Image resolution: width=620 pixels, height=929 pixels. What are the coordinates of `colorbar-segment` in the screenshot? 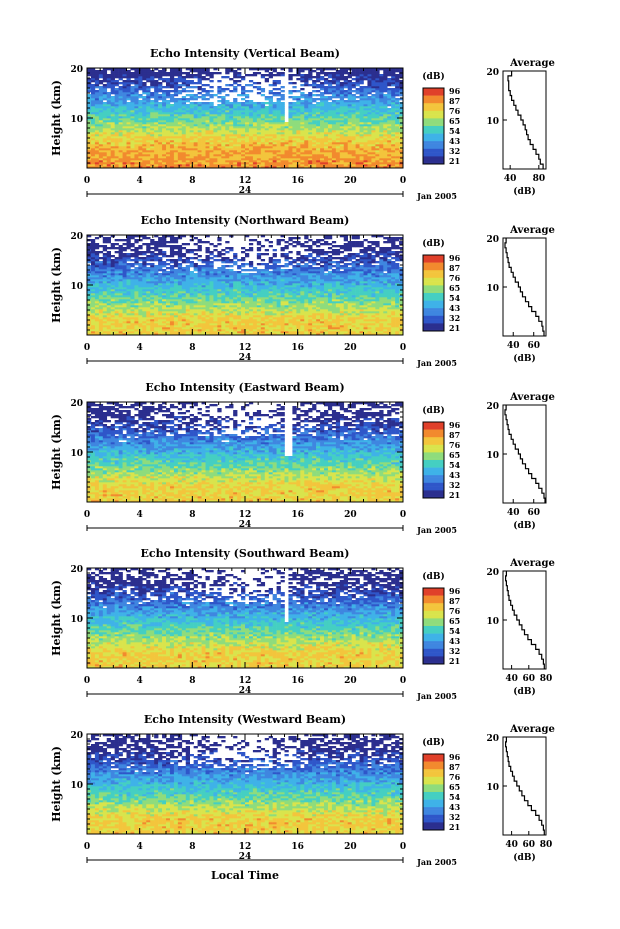 It's located at (433, 132).